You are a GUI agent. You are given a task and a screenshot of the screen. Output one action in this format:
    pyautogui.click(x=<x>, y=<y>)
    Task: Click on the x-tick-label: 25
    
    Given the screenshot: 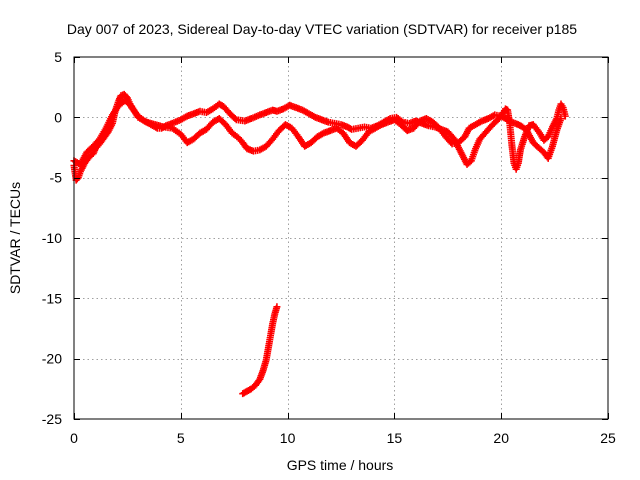 What is the action you would take?
    pyautogui.click(x=608, y=438)
    